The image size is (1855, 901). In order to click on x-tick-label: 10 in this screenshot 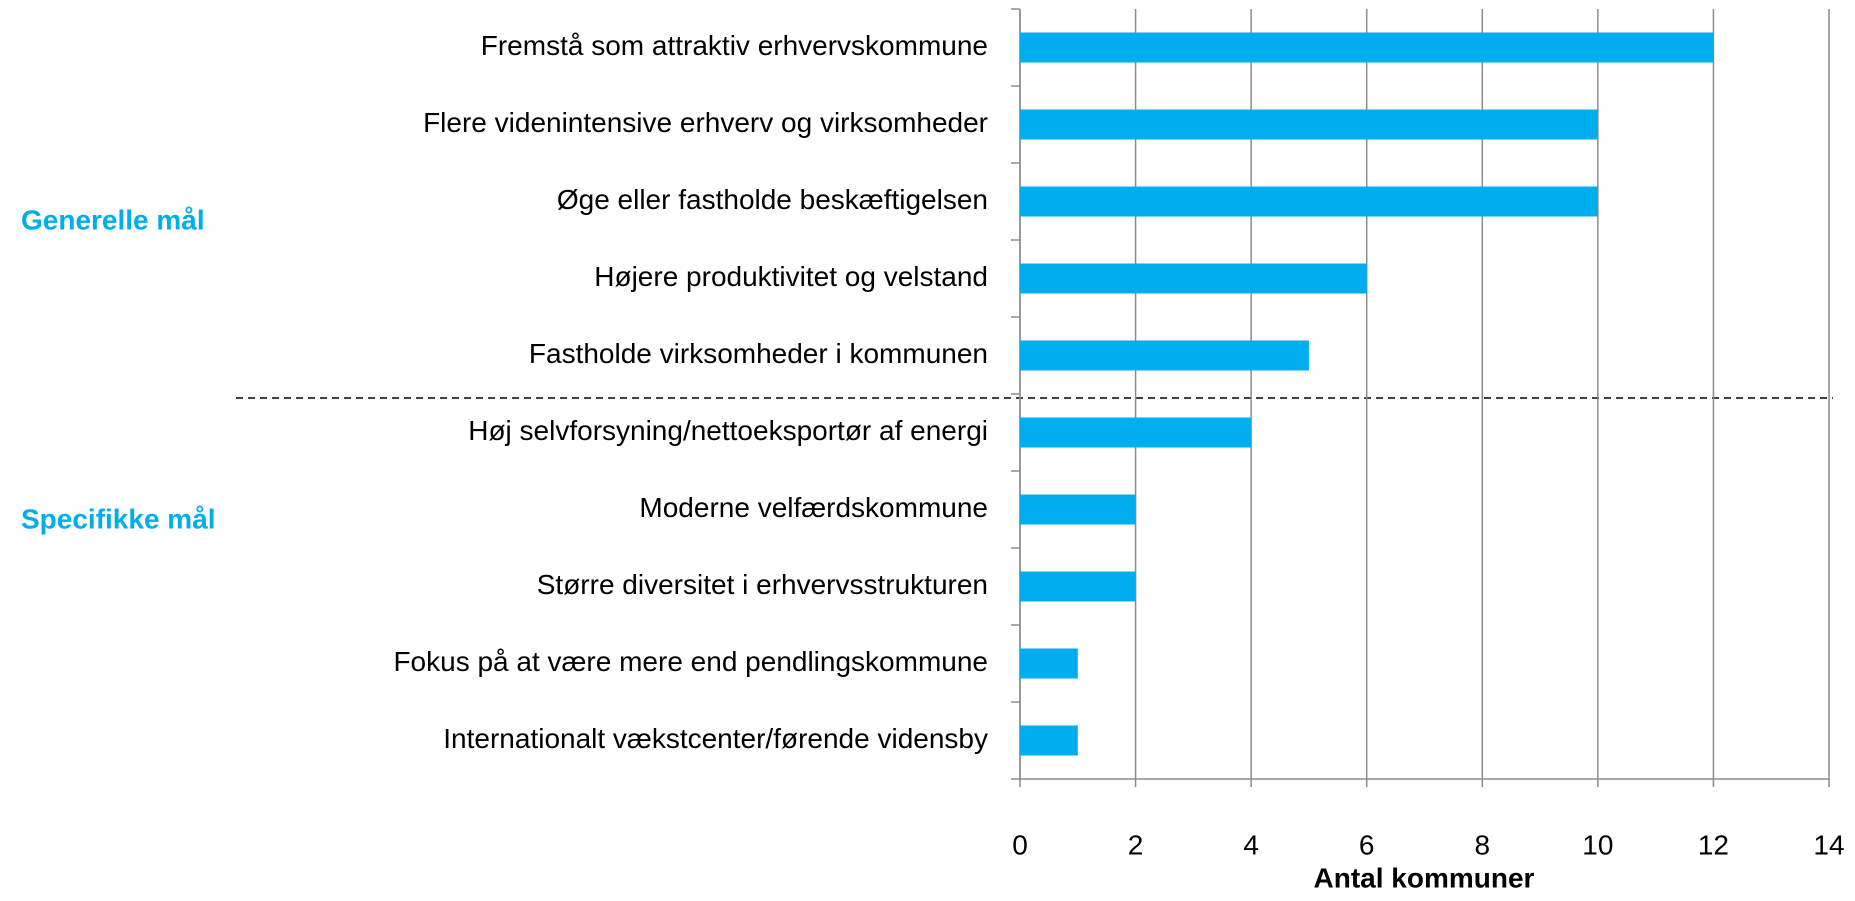, I will do `click(1597, 844)`.